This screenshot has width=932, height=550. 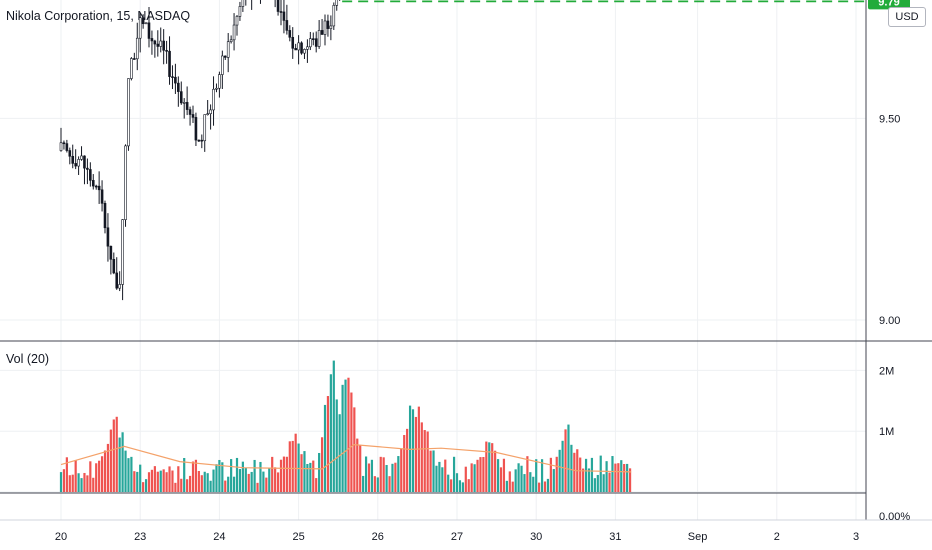 I want to click on x-tick-label: 25, so click(x=298, y=537).